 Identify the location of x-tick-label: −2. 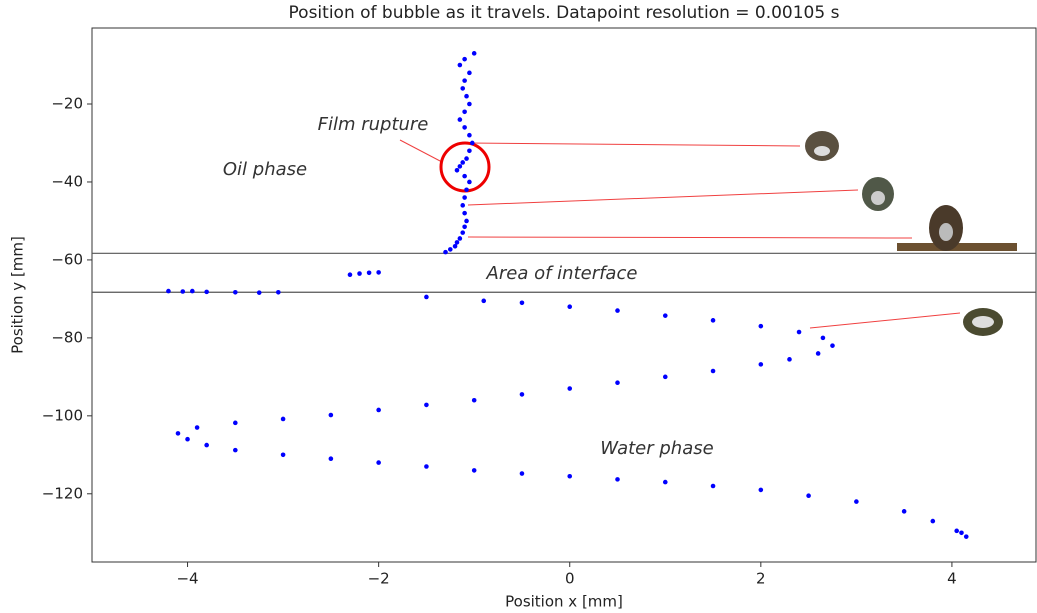
(379, 579).